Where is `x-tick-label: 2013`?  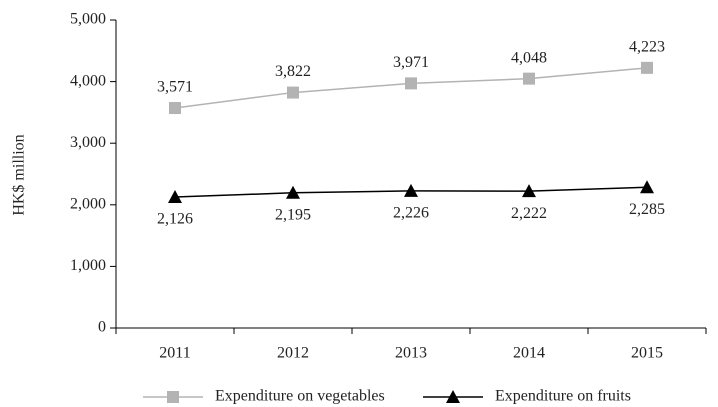 x-tick-label: 2013 is located at coordinates (411, 353).